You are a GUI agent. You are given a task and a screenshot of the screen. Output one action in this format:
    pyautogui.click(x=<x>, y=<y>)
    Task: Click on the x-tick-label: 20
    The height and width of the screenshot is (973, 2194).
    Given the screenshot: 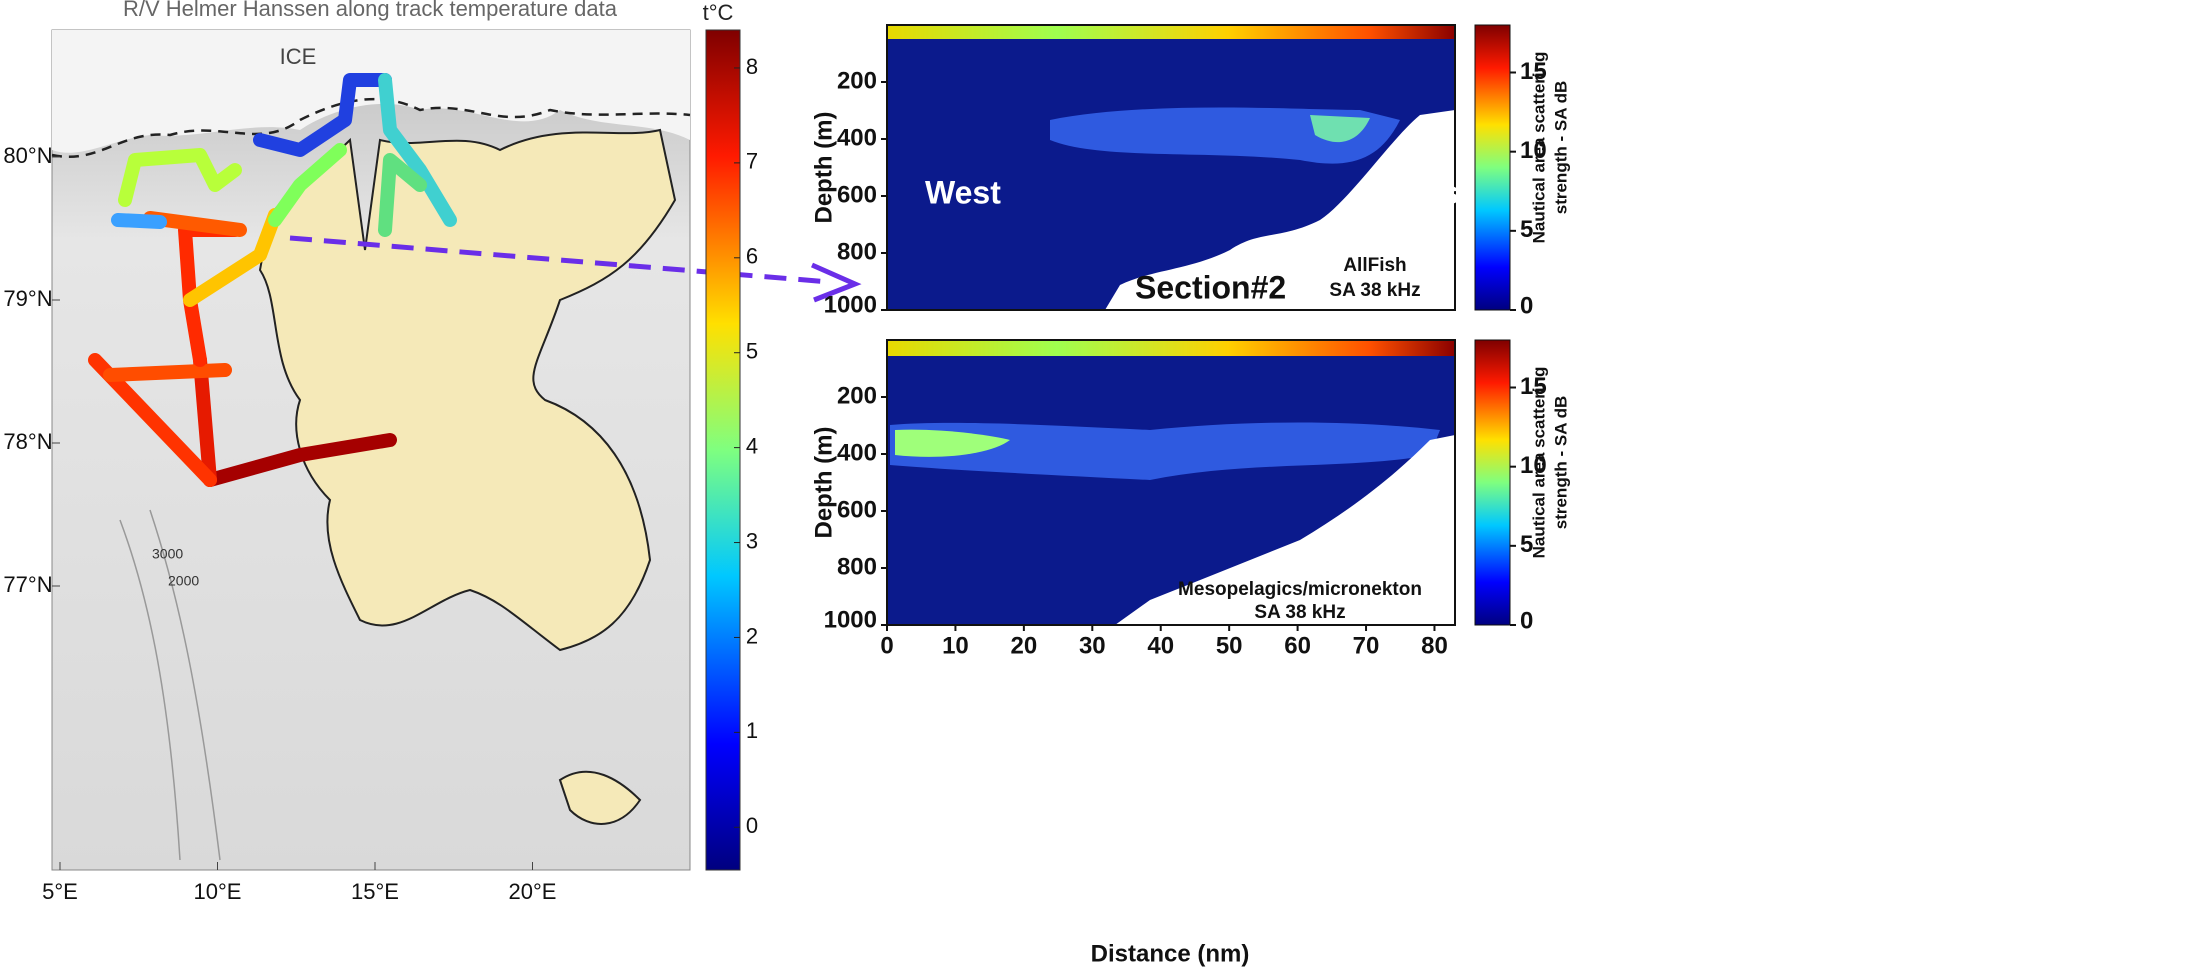 What is the action you would take?
    pyautogui.click(x=1024, y=645)
    